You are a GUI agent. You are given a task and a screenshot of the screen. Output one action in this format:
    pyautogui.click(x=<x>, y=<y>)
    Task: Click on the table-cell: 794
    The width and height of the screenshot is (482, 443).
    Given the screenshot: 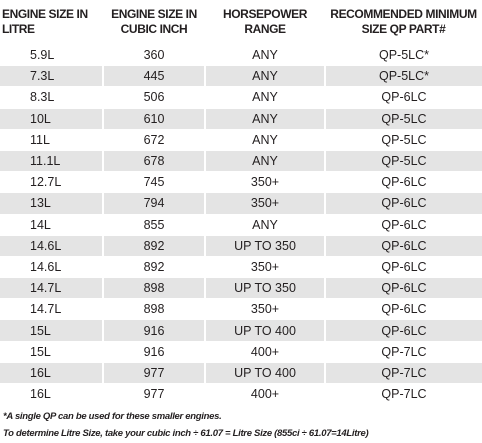 What is the action you would take?
    pyautogui.click(x=153, y=203)
    